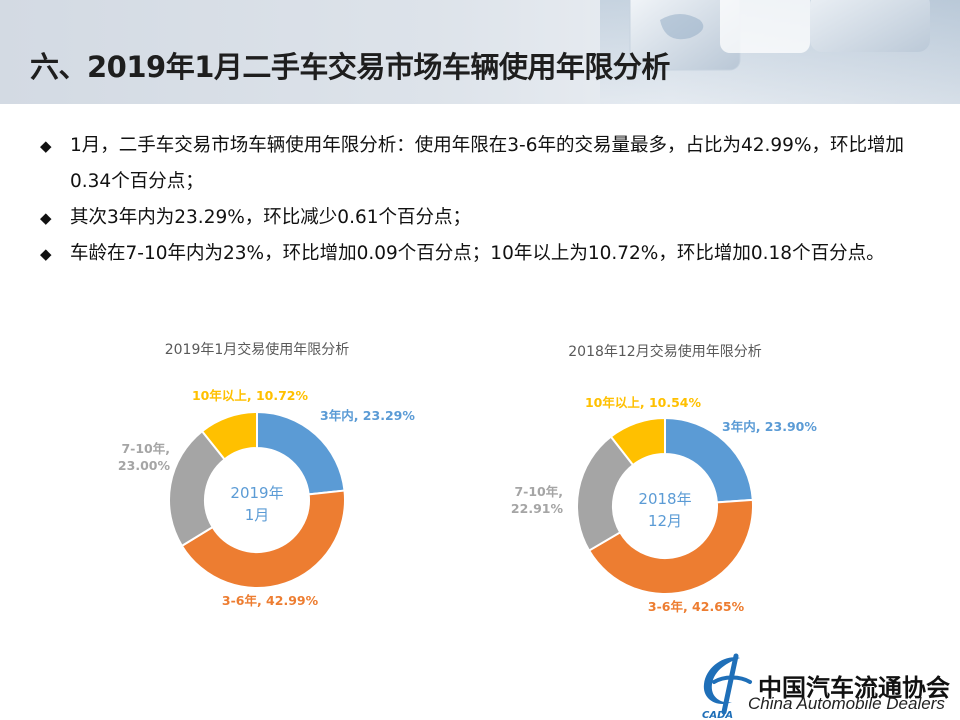 Image resolution: width=960 pixels, height=720 pixels. What do you see at coordinates (664, 499) in the screenshot?
I see `chart-center-label: 2018年` at bounding box center [664, 499].